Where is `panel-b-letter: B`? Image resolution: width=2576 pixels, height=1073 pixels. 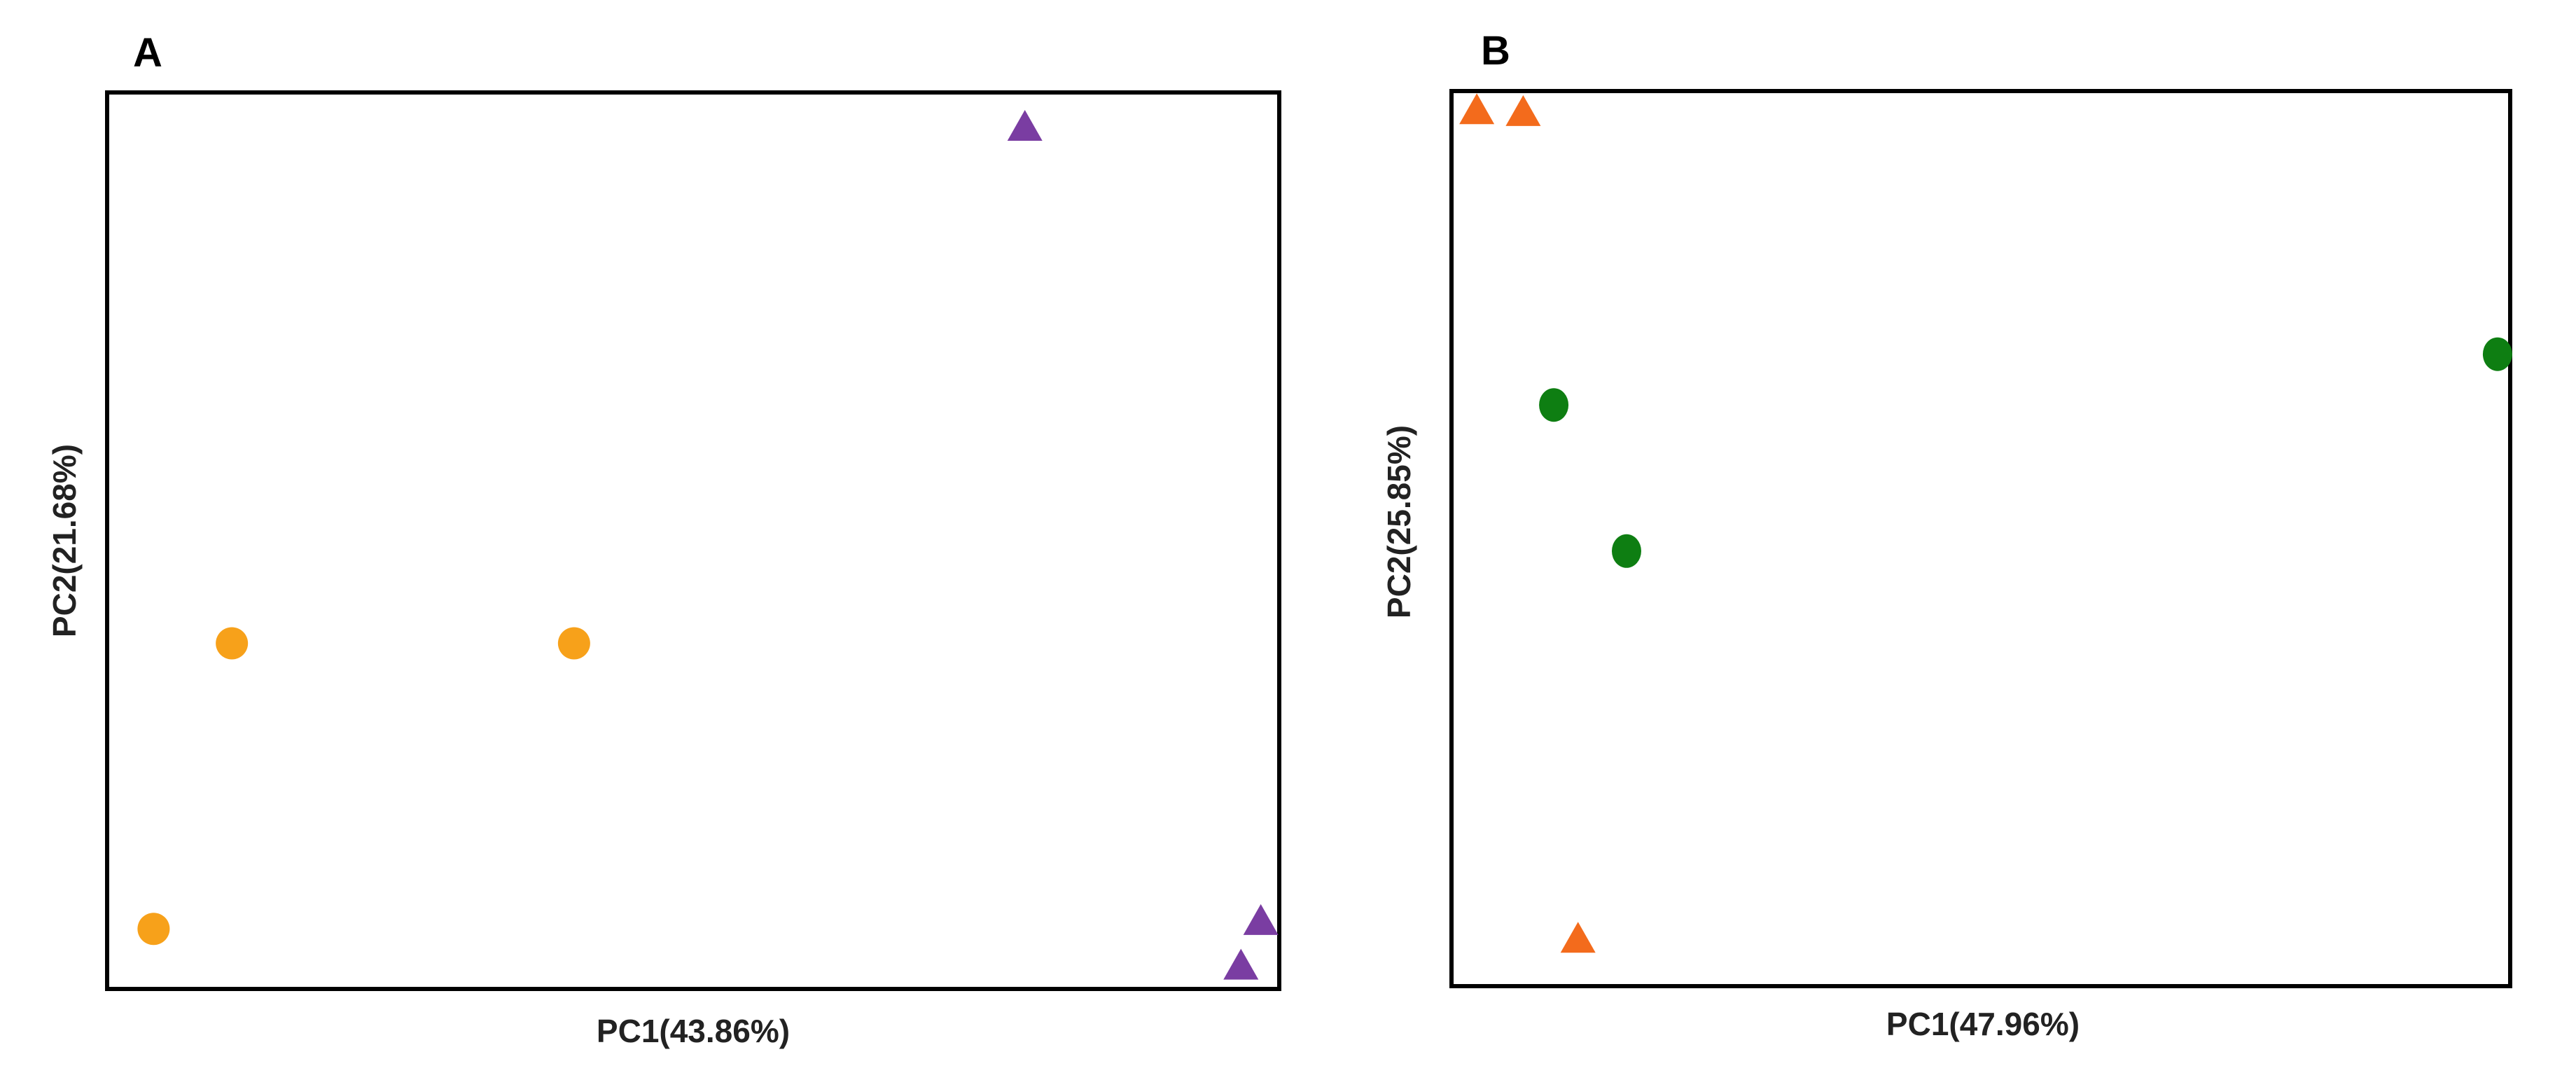 panel-b-letter: B is located at coordinates (1495, 51).